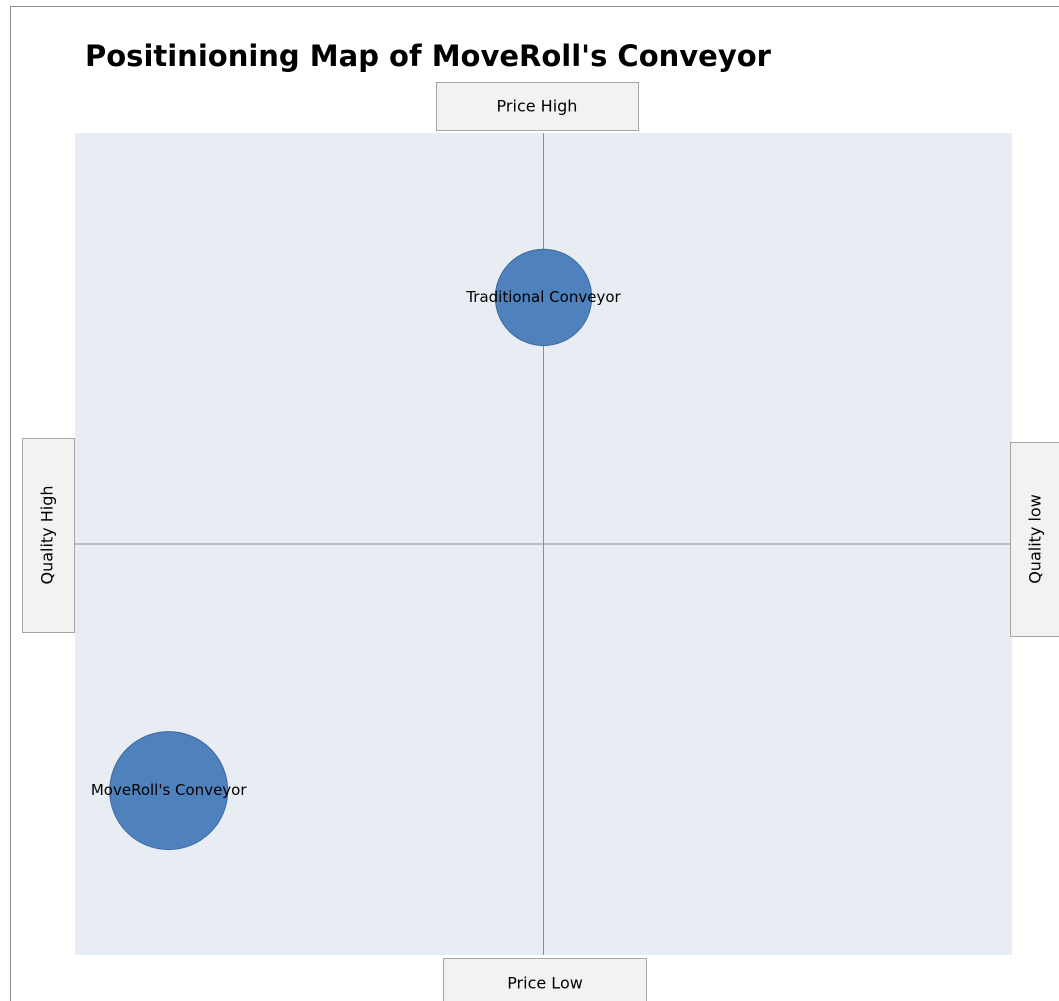 The height and width of the screenshot is (1001, 1059). I want to click on chart-title: Positinioning Map of MoveRoll's Conveyor, so click(428, 56).